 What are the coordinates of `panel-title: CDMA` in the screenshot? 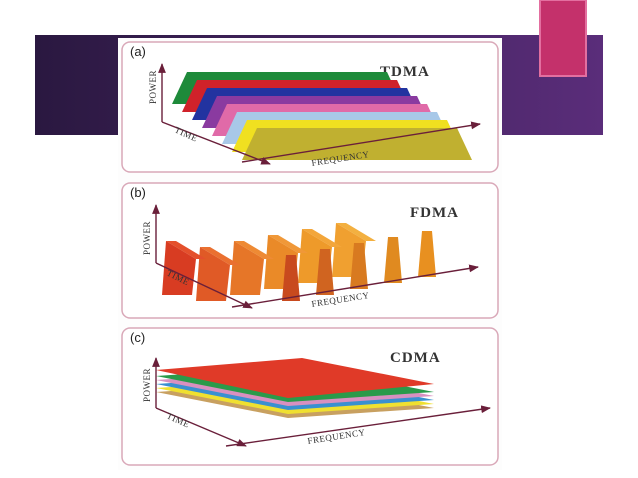 It's located at (415, 358).